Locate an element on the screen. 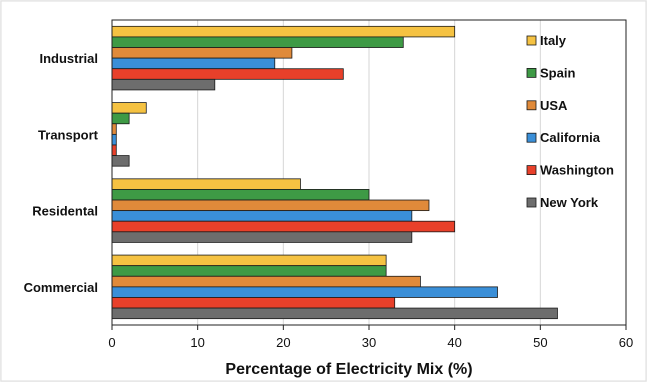  legend-label: Italy is located at coordinates (553, 40).